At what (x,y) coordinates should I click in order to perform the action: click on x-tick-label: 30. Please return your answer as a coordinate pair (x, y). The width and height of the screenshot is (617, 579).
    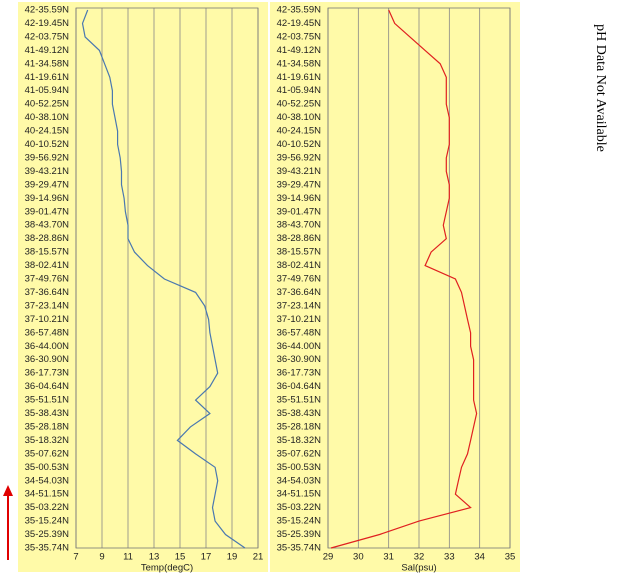
    Looking at the image, I should click on (358, 557).